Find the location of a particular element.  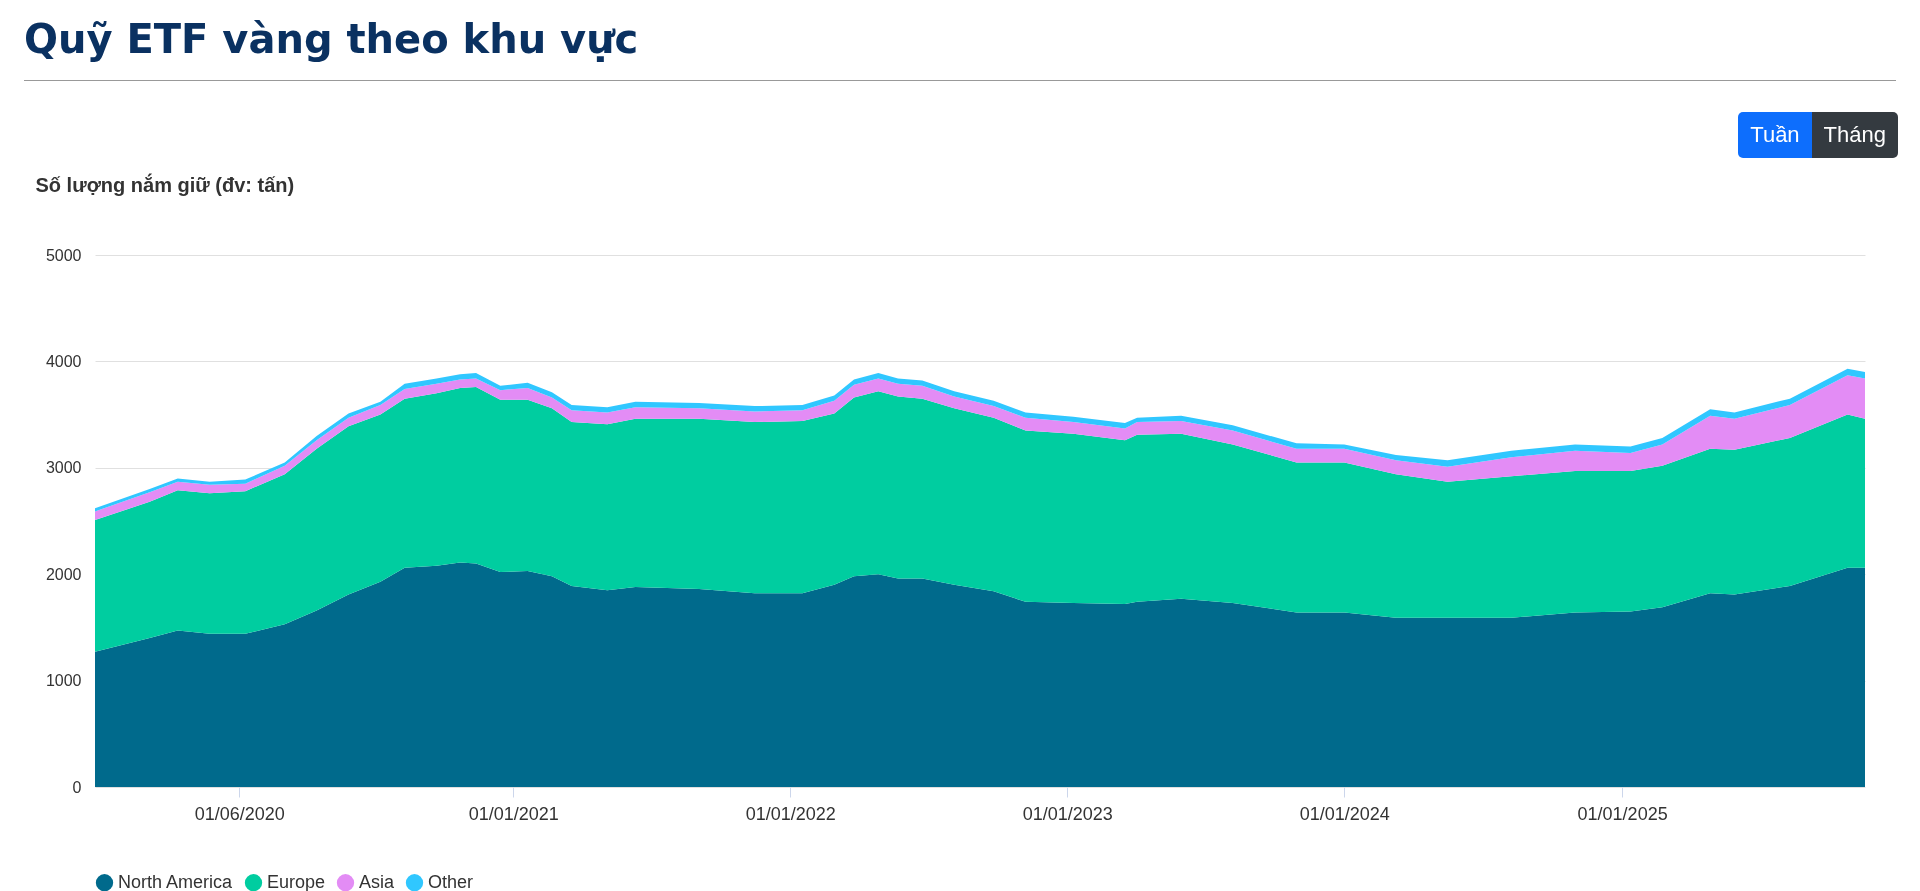

legend-label: Europe is located at coordinates (296, 881).